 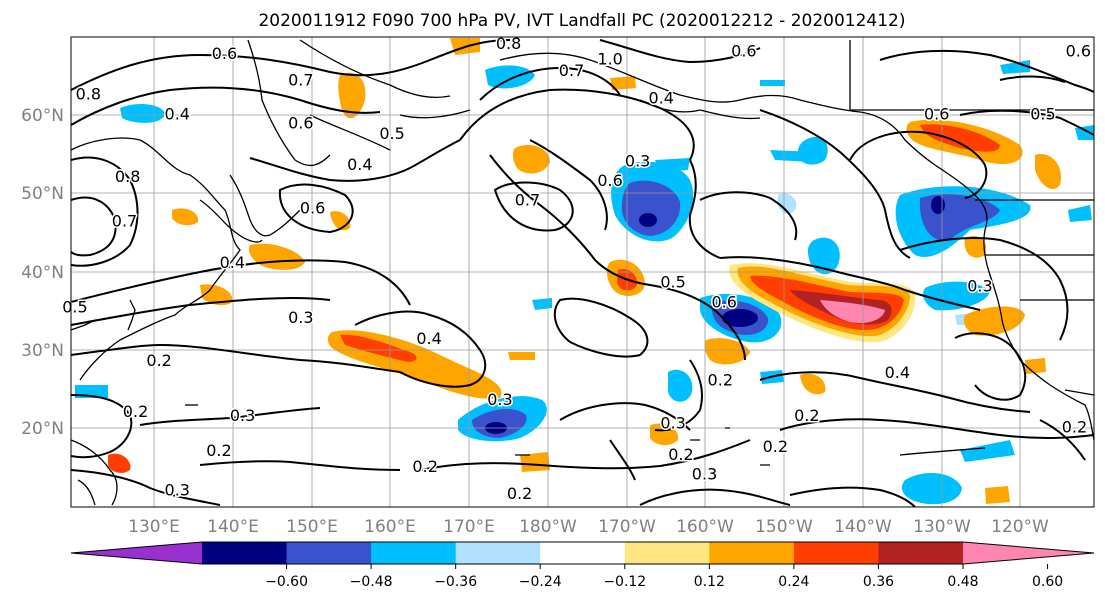 What do you see at coordinates (42, 194) in the screenshot?
I see `lat-label-50n: 50°N` at bounding box center [42, 194].